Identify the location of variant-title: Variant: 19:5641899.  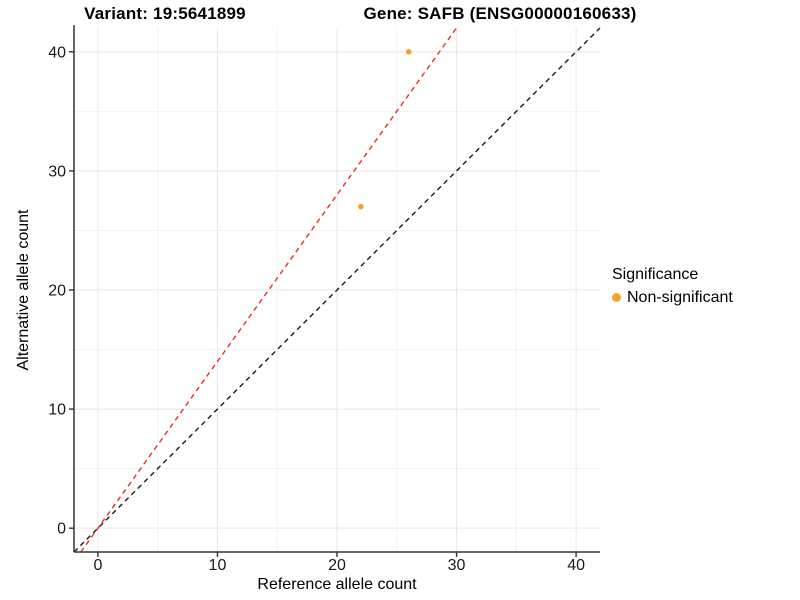
(165, 13).